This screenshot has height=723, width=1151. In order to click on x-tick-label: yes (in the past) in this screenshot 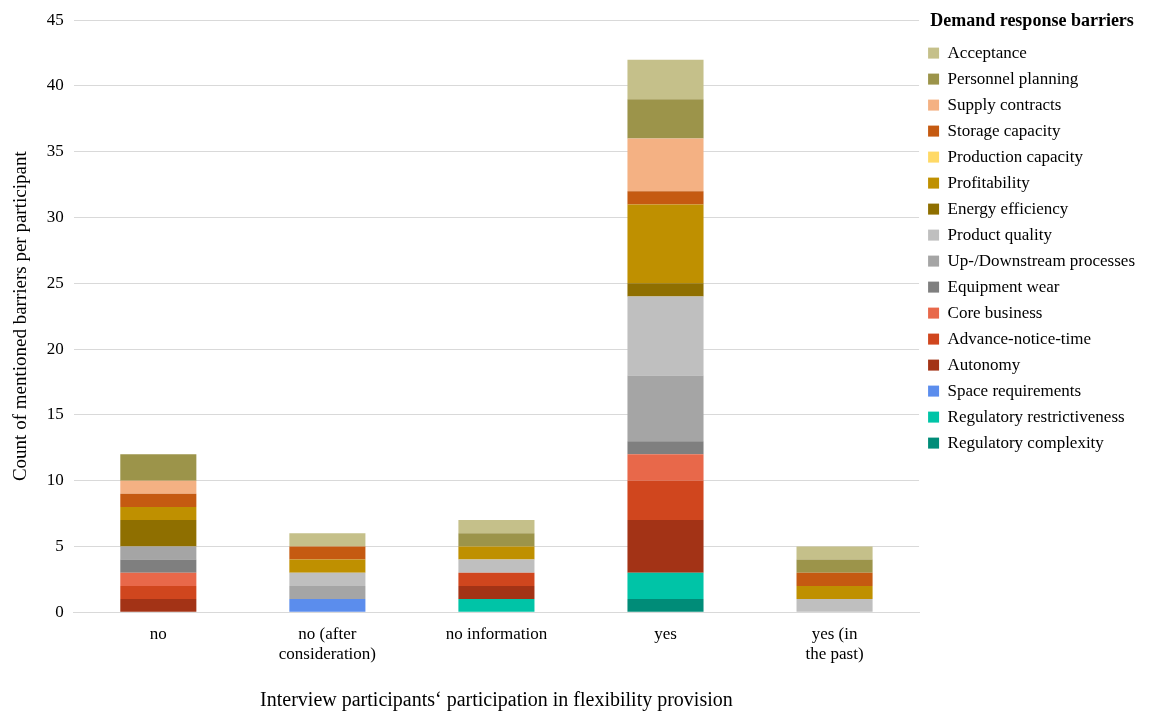, I will do `click(834, 643)`.